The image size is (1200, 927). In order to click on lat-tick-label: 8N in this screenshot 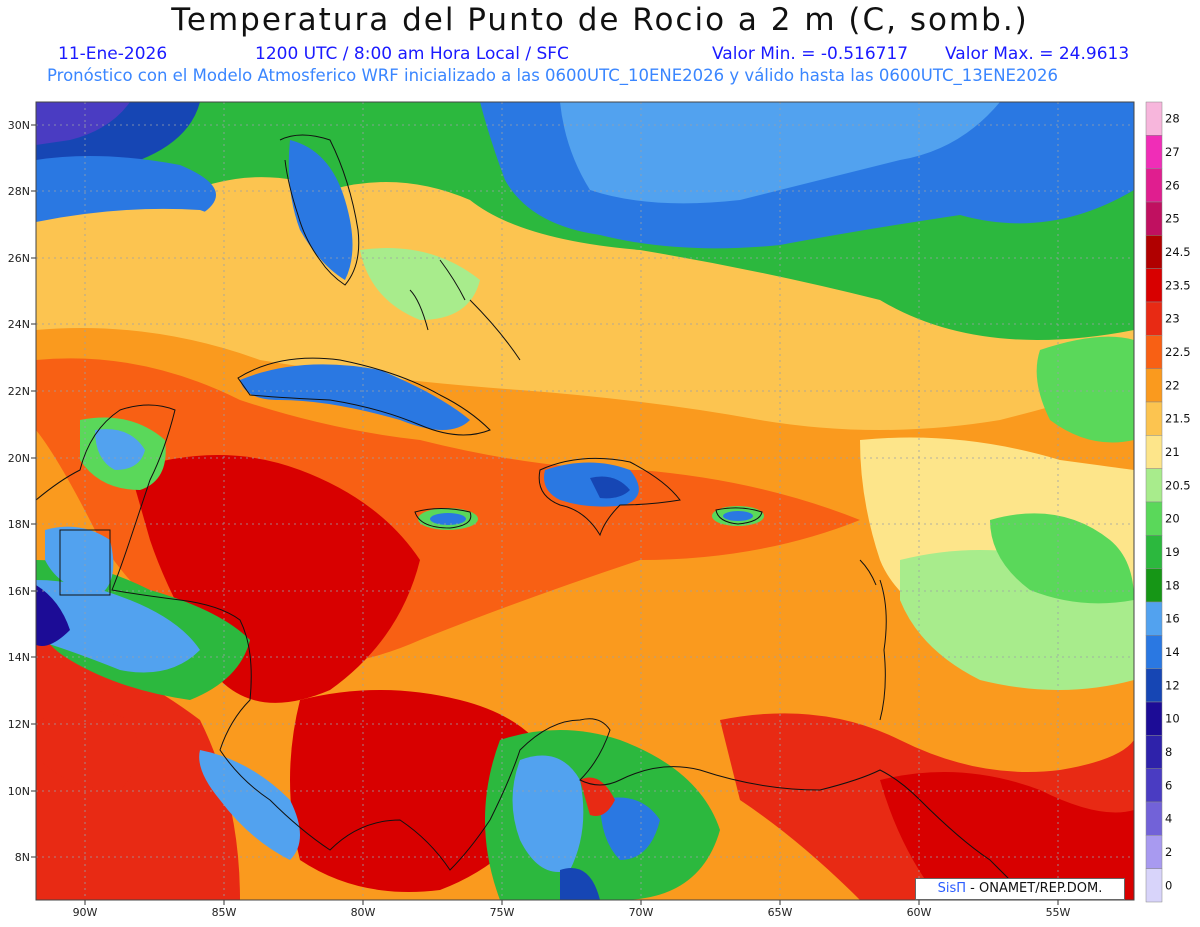, I will do `click(22, 857)`.